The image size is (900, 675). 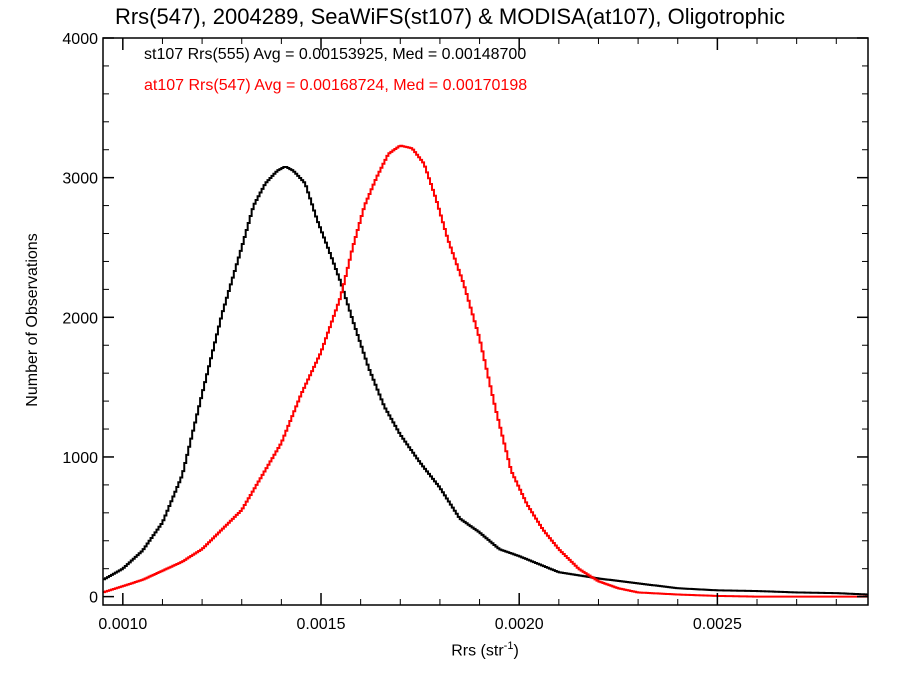 What do you see at coordinates (321, 624) in the screenshot?
I see `x-tick-label-1: 0.0015` at bounding box center [321, 624].